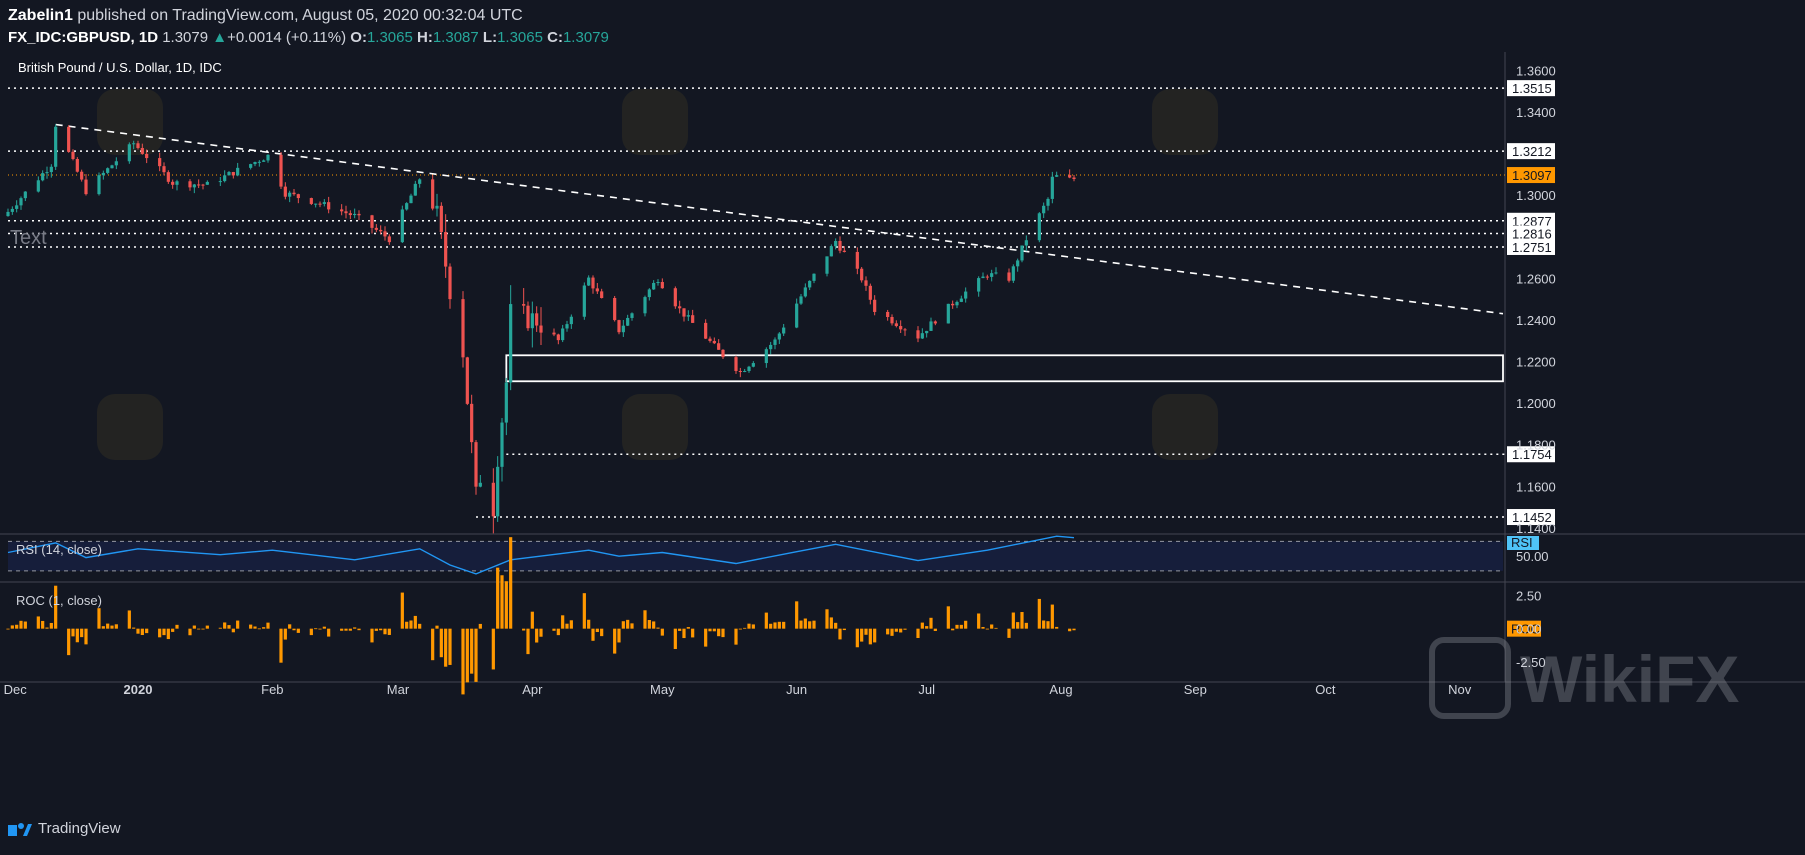 This screenshot has height=855, width=1805. I want to click on watermark-emblem, so click(1185, 427).